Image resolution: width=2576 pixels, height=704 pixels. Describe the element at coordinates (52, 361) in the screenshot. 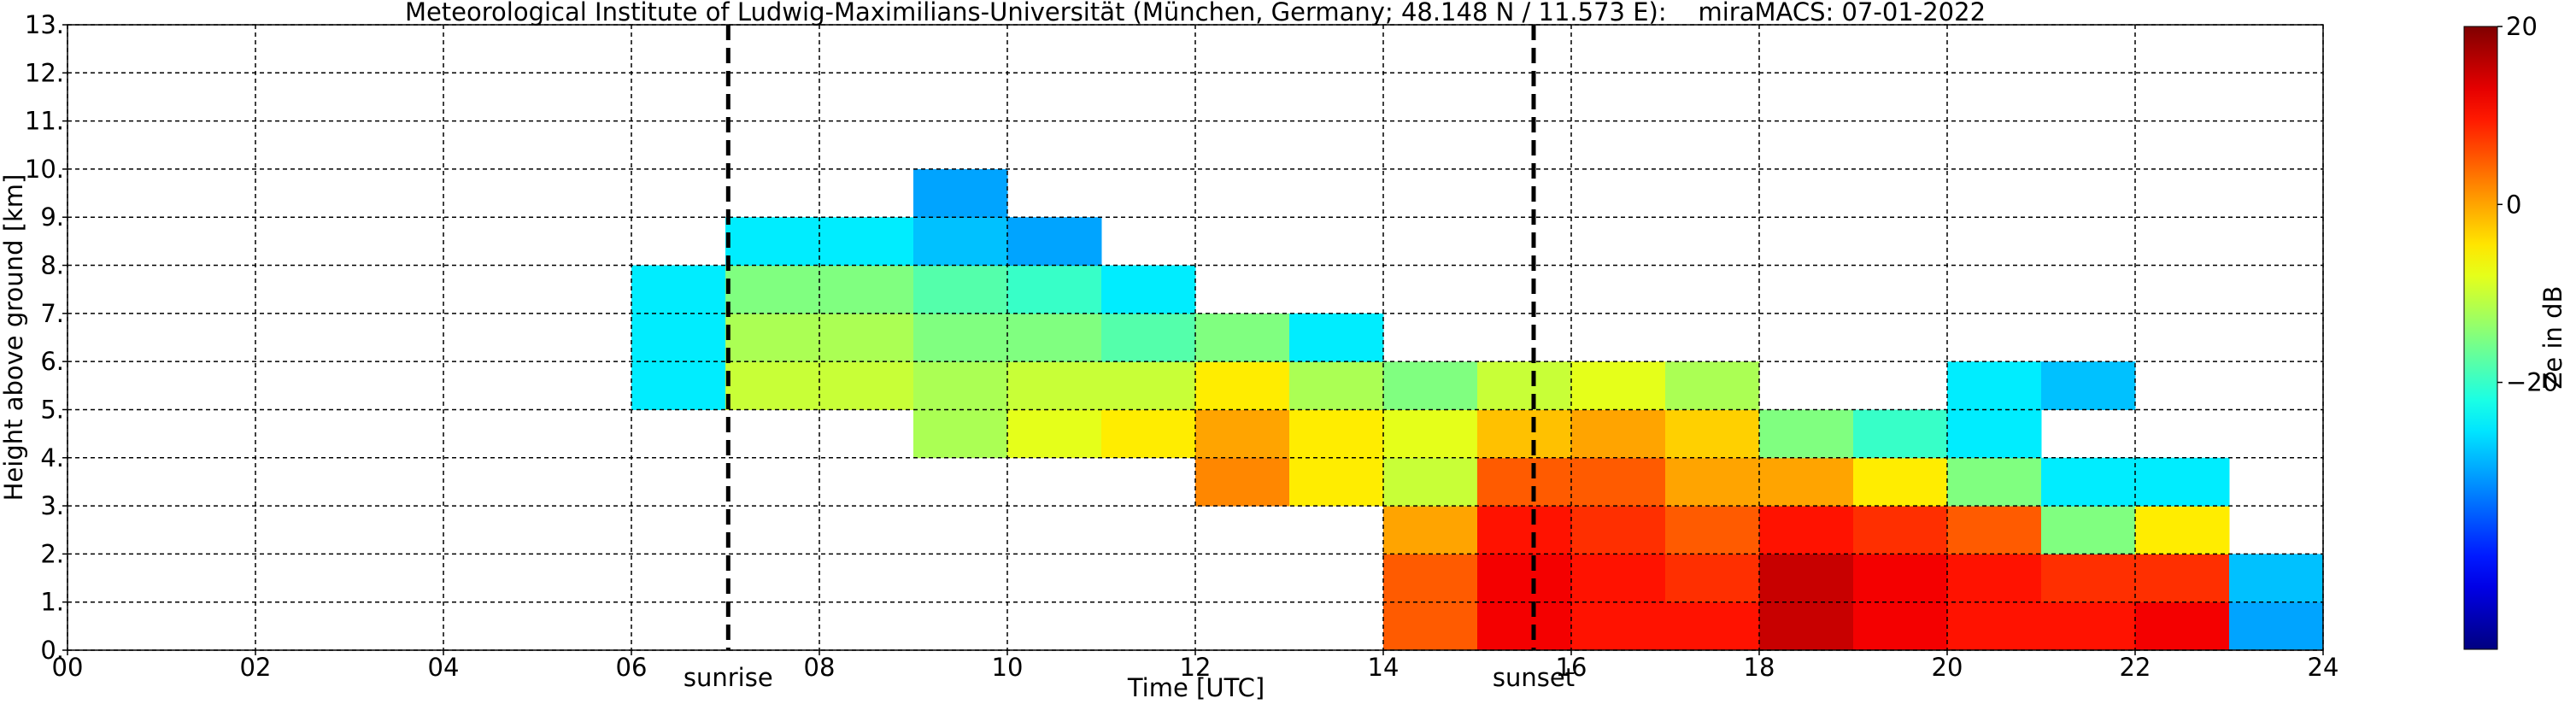

I see `y-tick-label: 6.` at that location.